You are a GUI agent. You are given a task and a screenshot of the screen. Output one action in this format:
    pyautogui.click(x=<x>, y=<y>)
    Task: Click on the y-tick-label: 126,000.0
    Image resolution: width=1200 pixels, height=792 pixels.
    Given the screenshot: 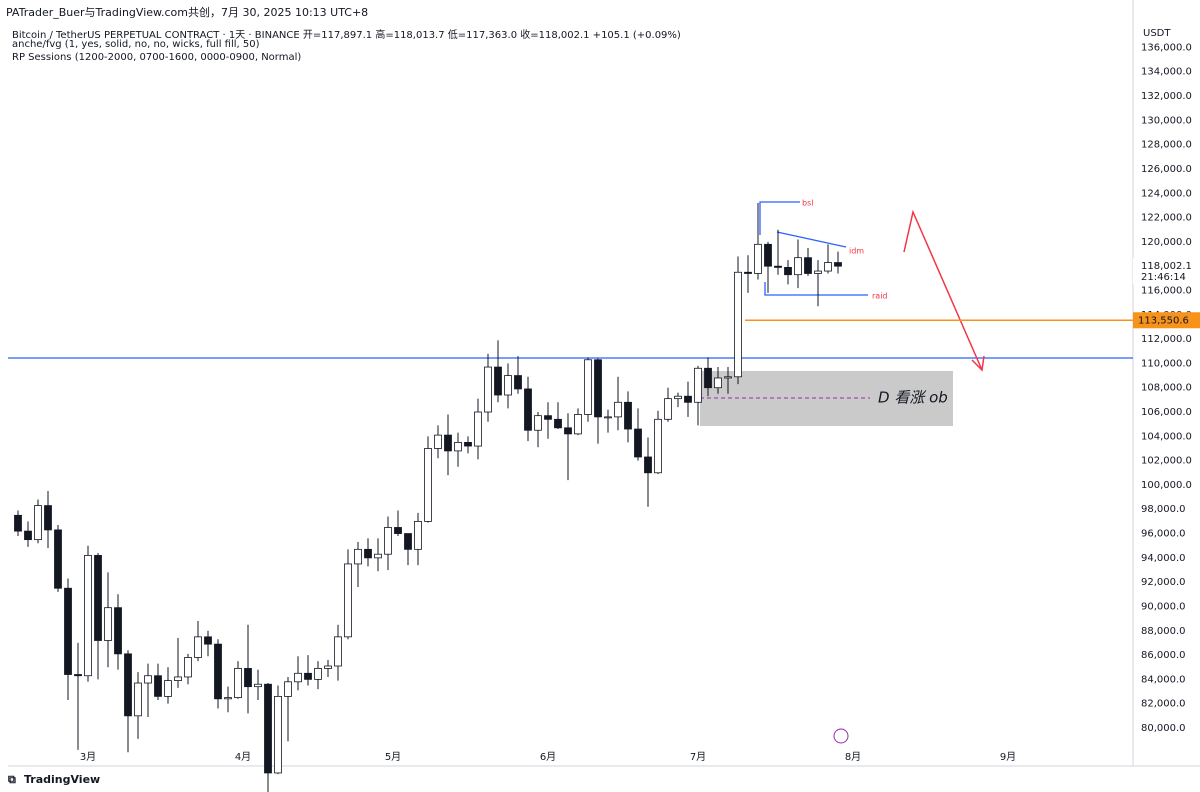 What is the action you would take?
    pyautogui.click(x=1166, y=169)
    